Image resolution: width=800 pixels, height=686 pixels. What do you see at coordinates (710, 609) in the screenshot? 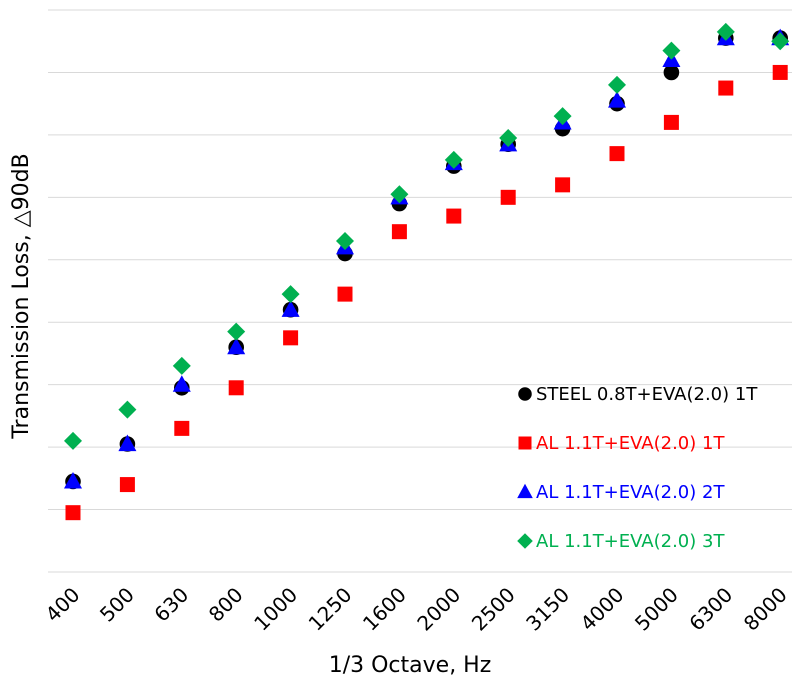
I see `x-tick-label: 6300` at bounding box center [710, 609].